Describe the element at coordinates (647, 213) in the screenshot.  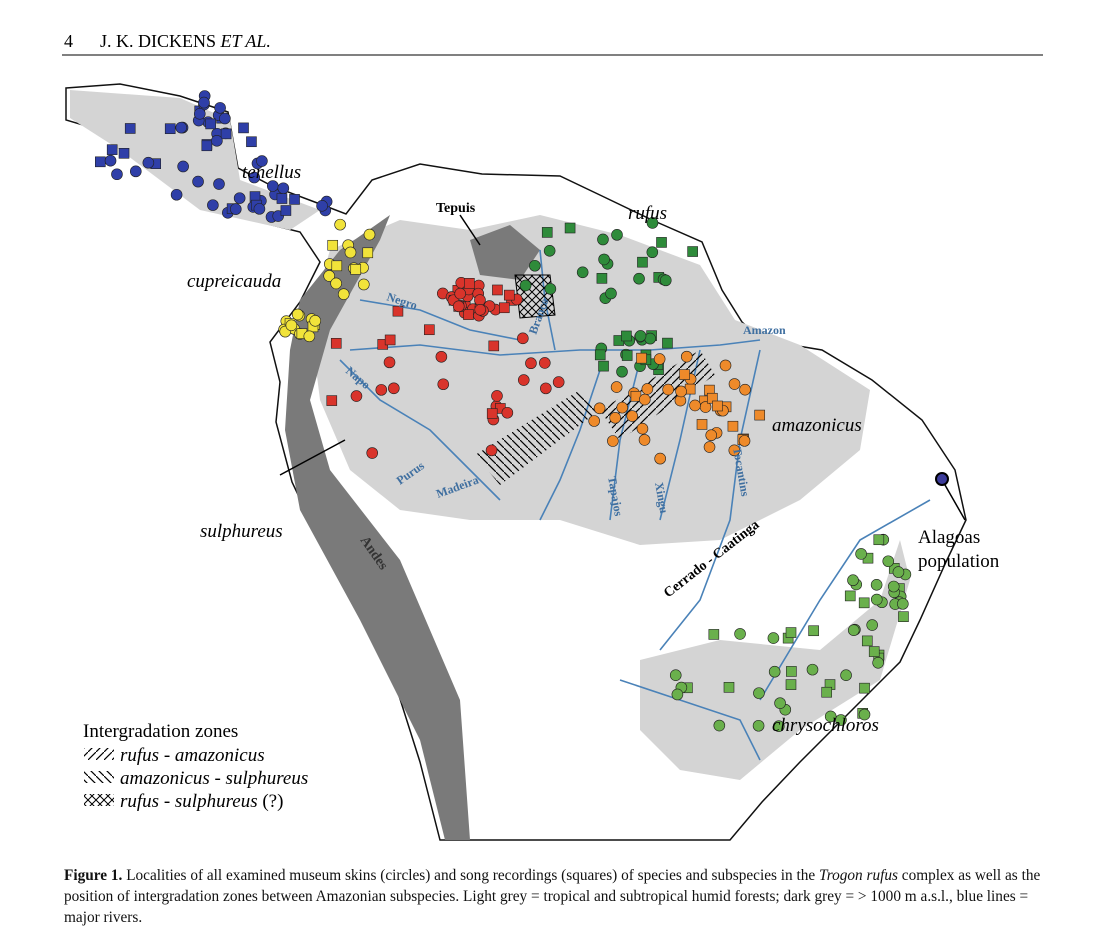
I see `taxon-label: rufus` at that location.